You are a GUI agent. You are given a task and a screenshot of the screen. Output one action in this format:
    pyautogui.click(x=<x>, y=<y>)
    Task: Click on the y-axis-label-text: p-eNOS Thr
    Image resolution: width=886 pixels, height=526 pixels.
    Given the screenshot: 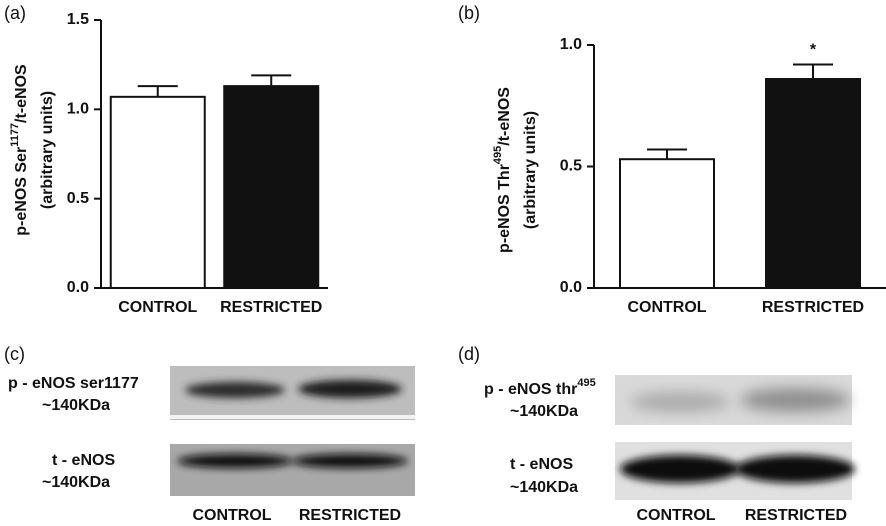 What is the action you would take?
    pyautogui.click(x=504, y=208)
    